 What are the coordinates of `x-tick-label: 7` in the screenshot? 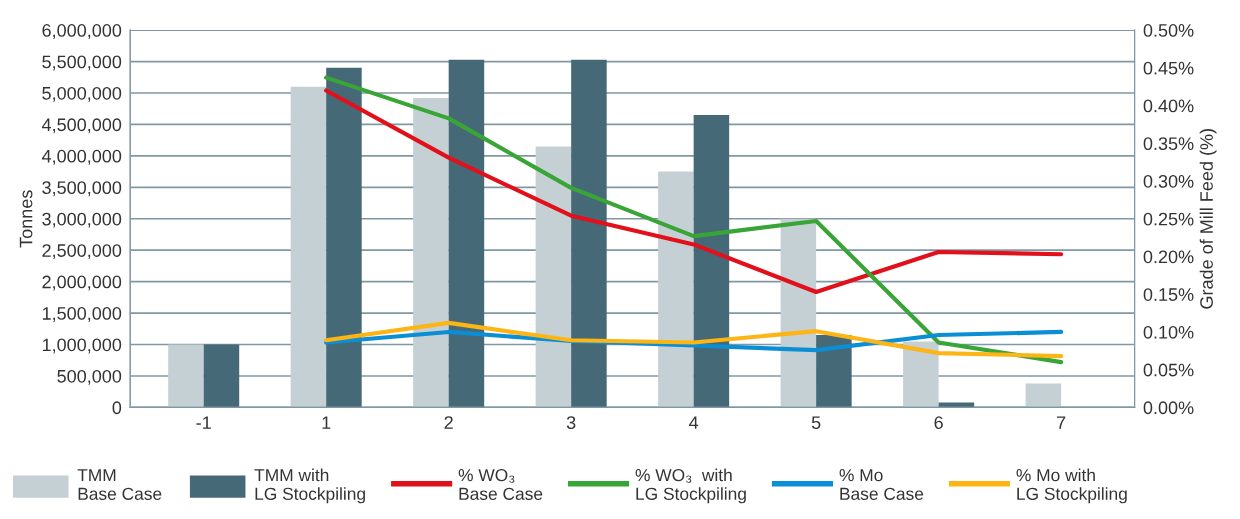 It's located at (1061, 422).